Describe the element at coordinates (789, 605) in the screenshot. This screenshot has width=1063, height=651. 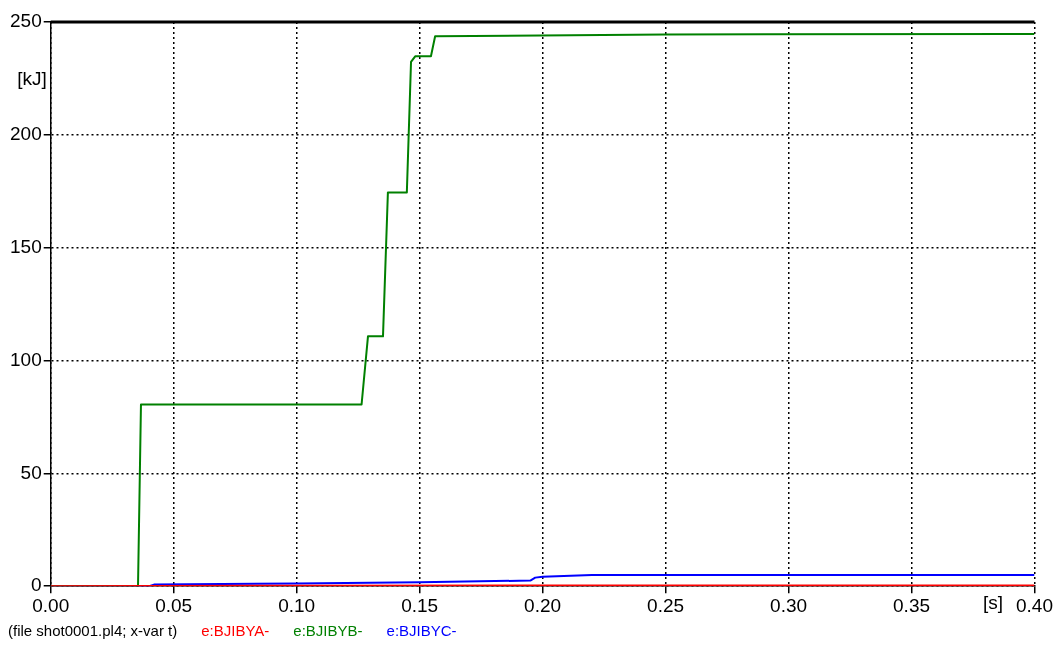
I see `x-tick-label: 0.30` at that location.